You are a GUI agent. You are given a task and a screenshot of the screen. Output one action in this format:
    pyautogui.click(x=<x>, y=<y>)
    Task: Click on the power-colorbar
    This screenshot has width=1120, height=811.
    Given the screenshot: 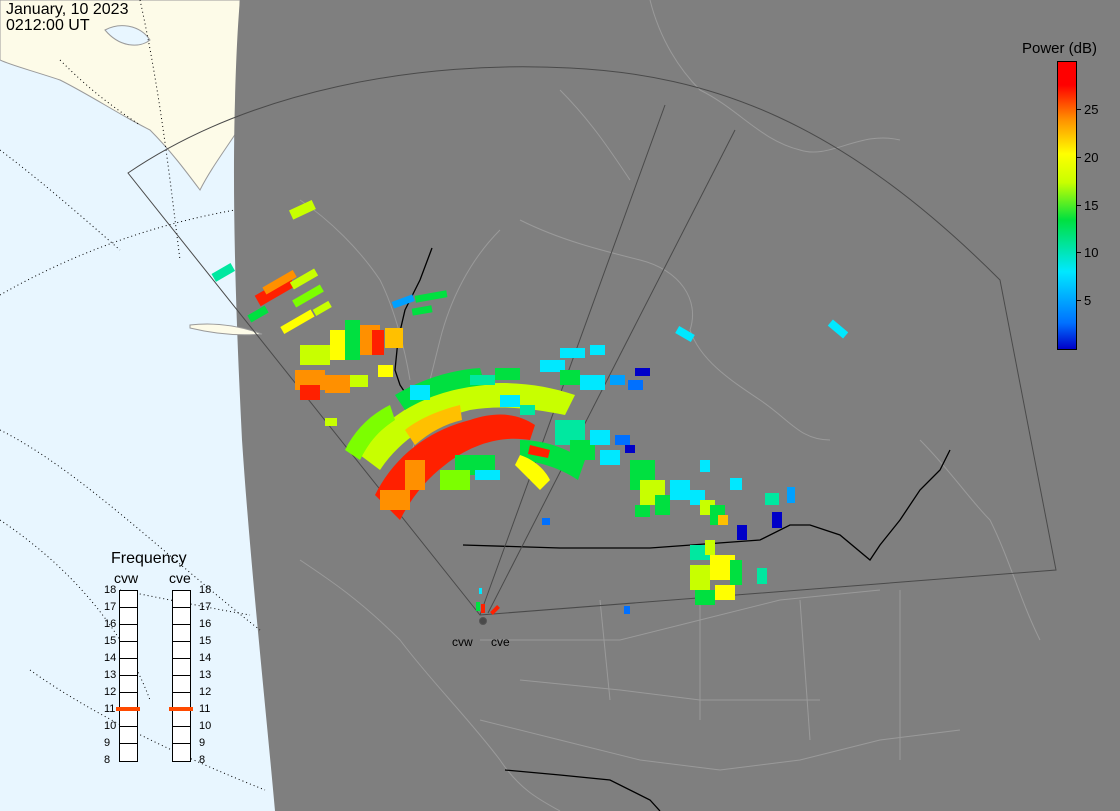 What is the action you would take?
    pyautogui.click(x=1067, y=205)
    